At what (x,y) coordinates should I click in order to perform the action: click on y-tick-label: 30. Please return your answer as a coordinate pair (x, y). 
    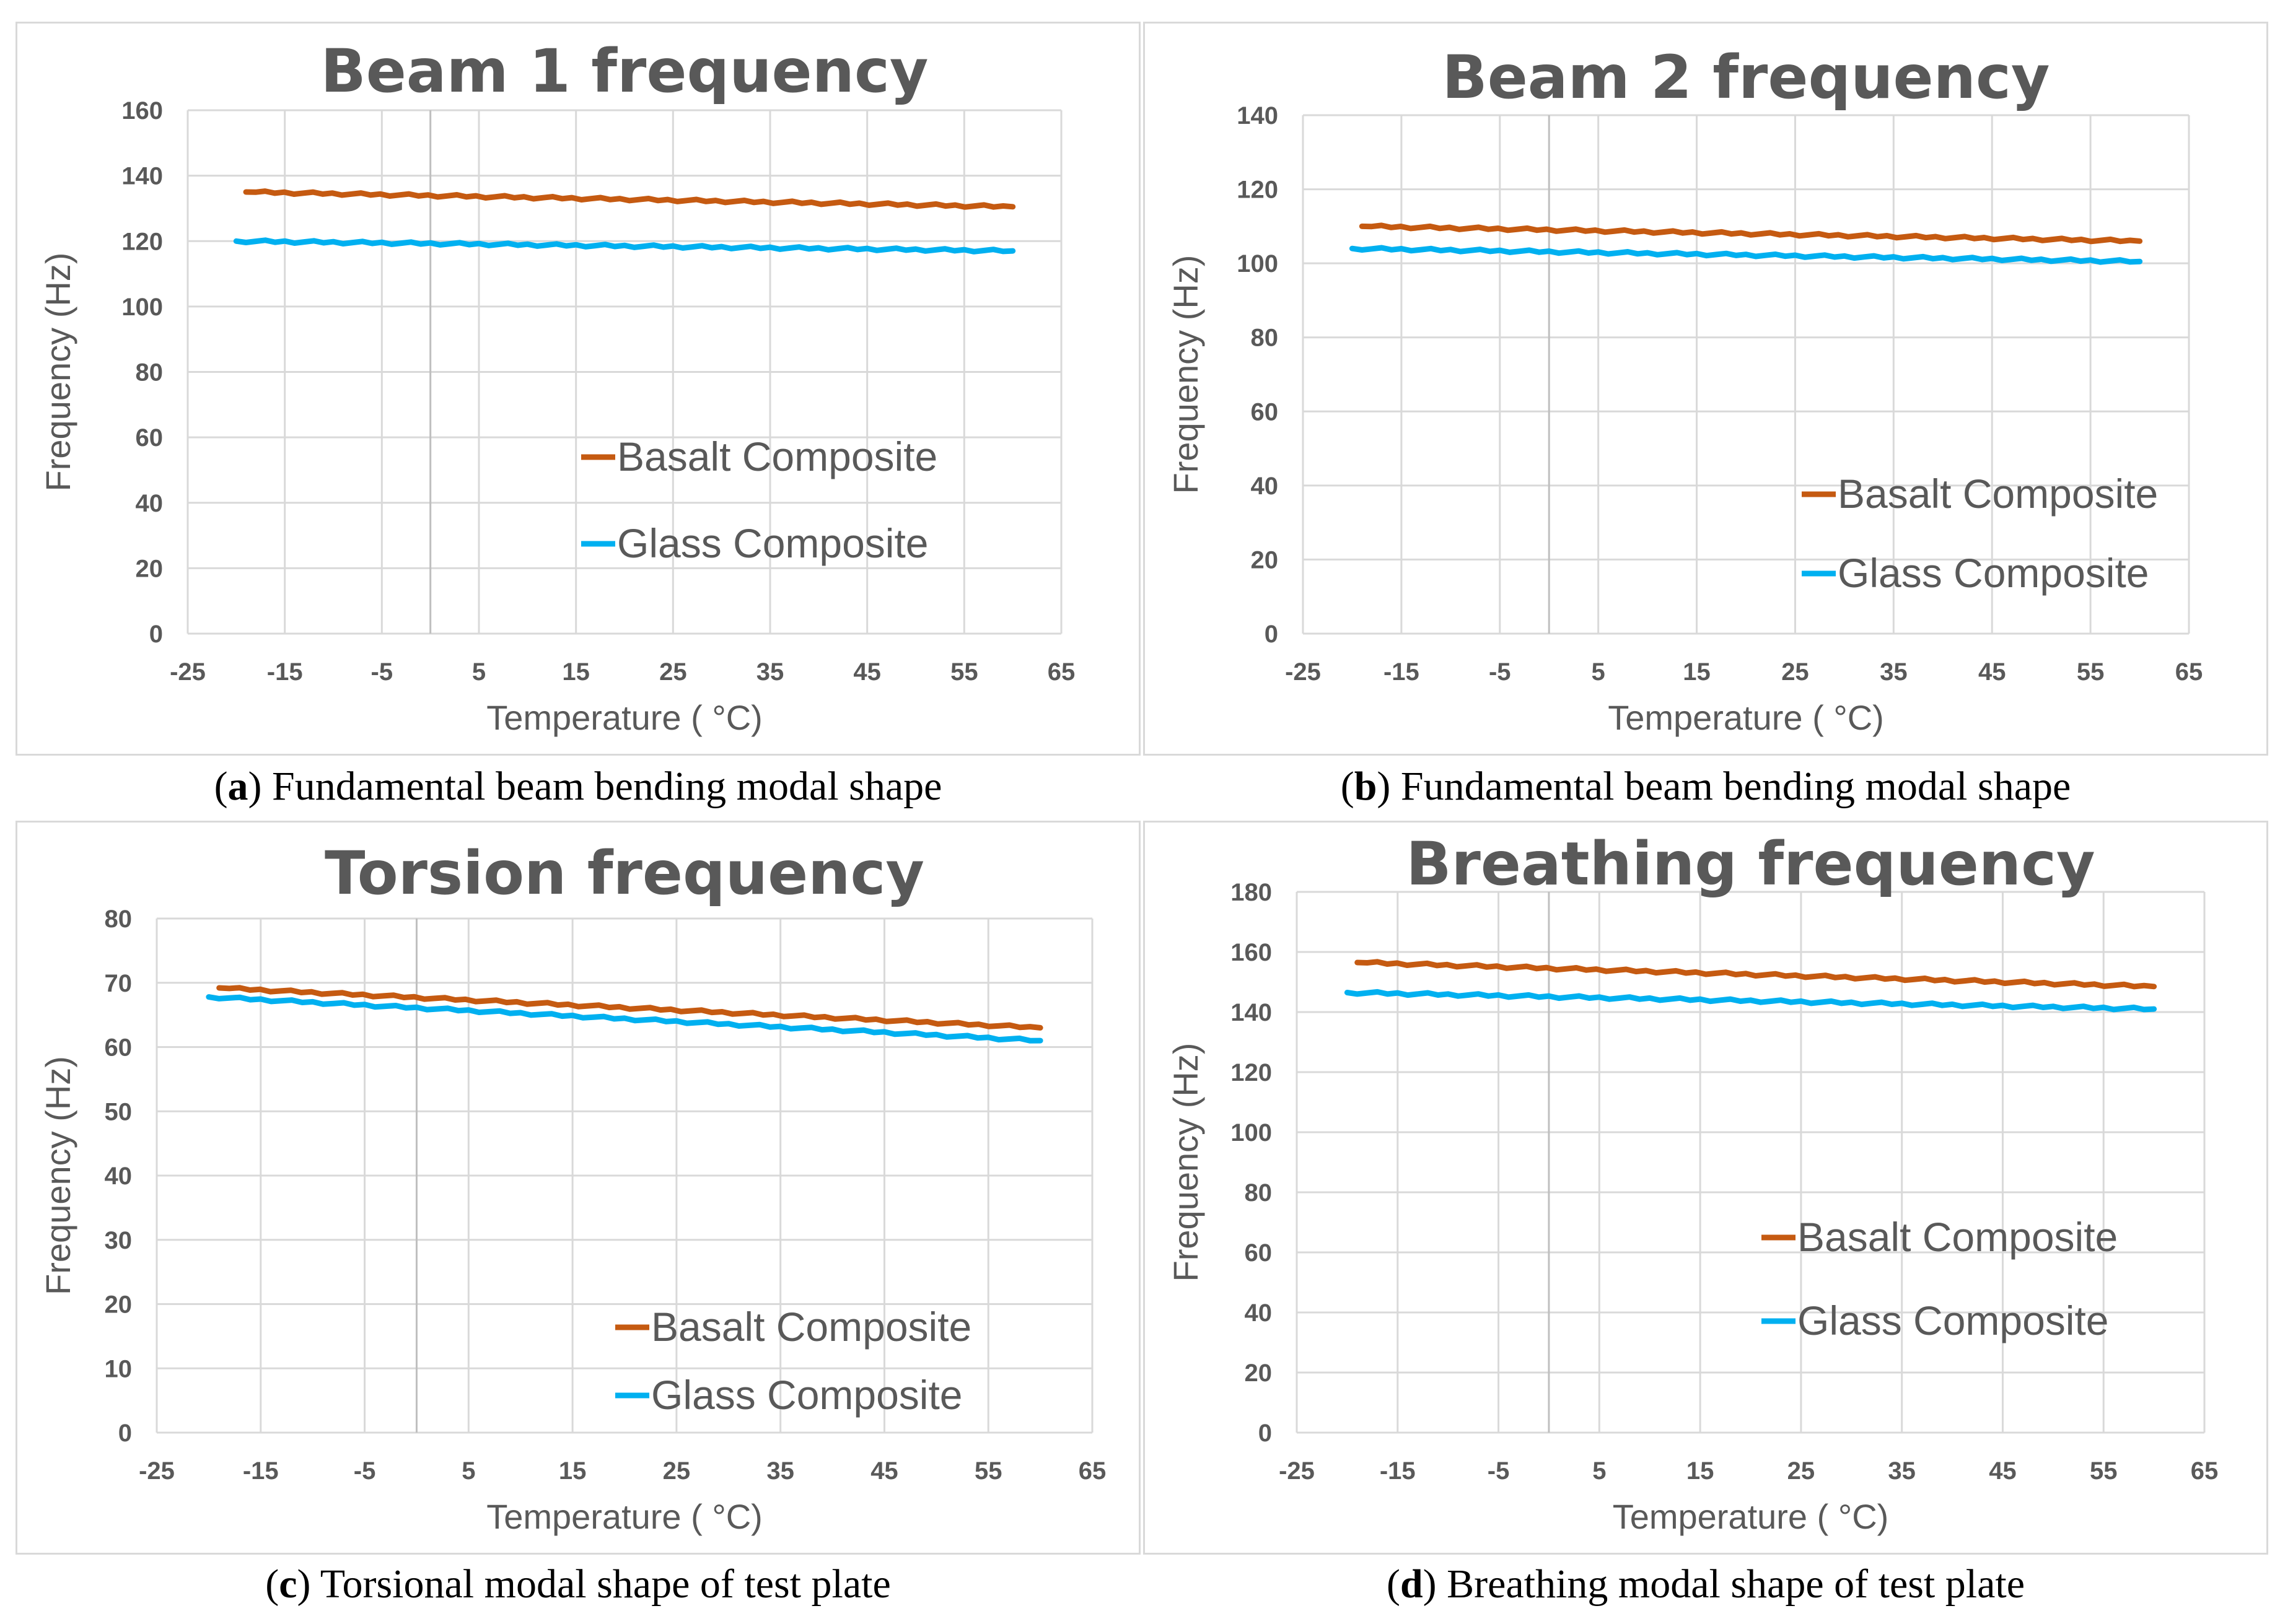
    Looking at the image, I should click on (119, 1240).